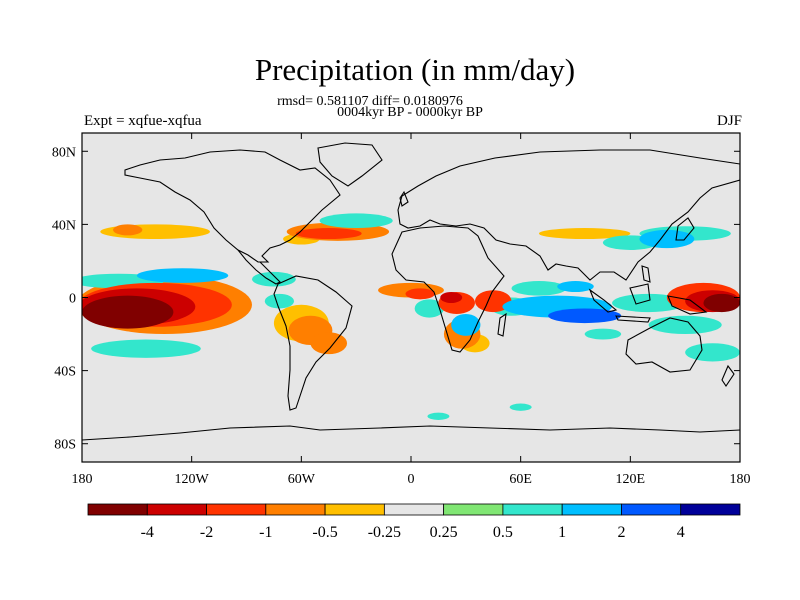 This screenshot has width=800, height=600. Describe the element at coordinates (147, 532) in the screenshot. I see `colorbar-label: -4` at that location.